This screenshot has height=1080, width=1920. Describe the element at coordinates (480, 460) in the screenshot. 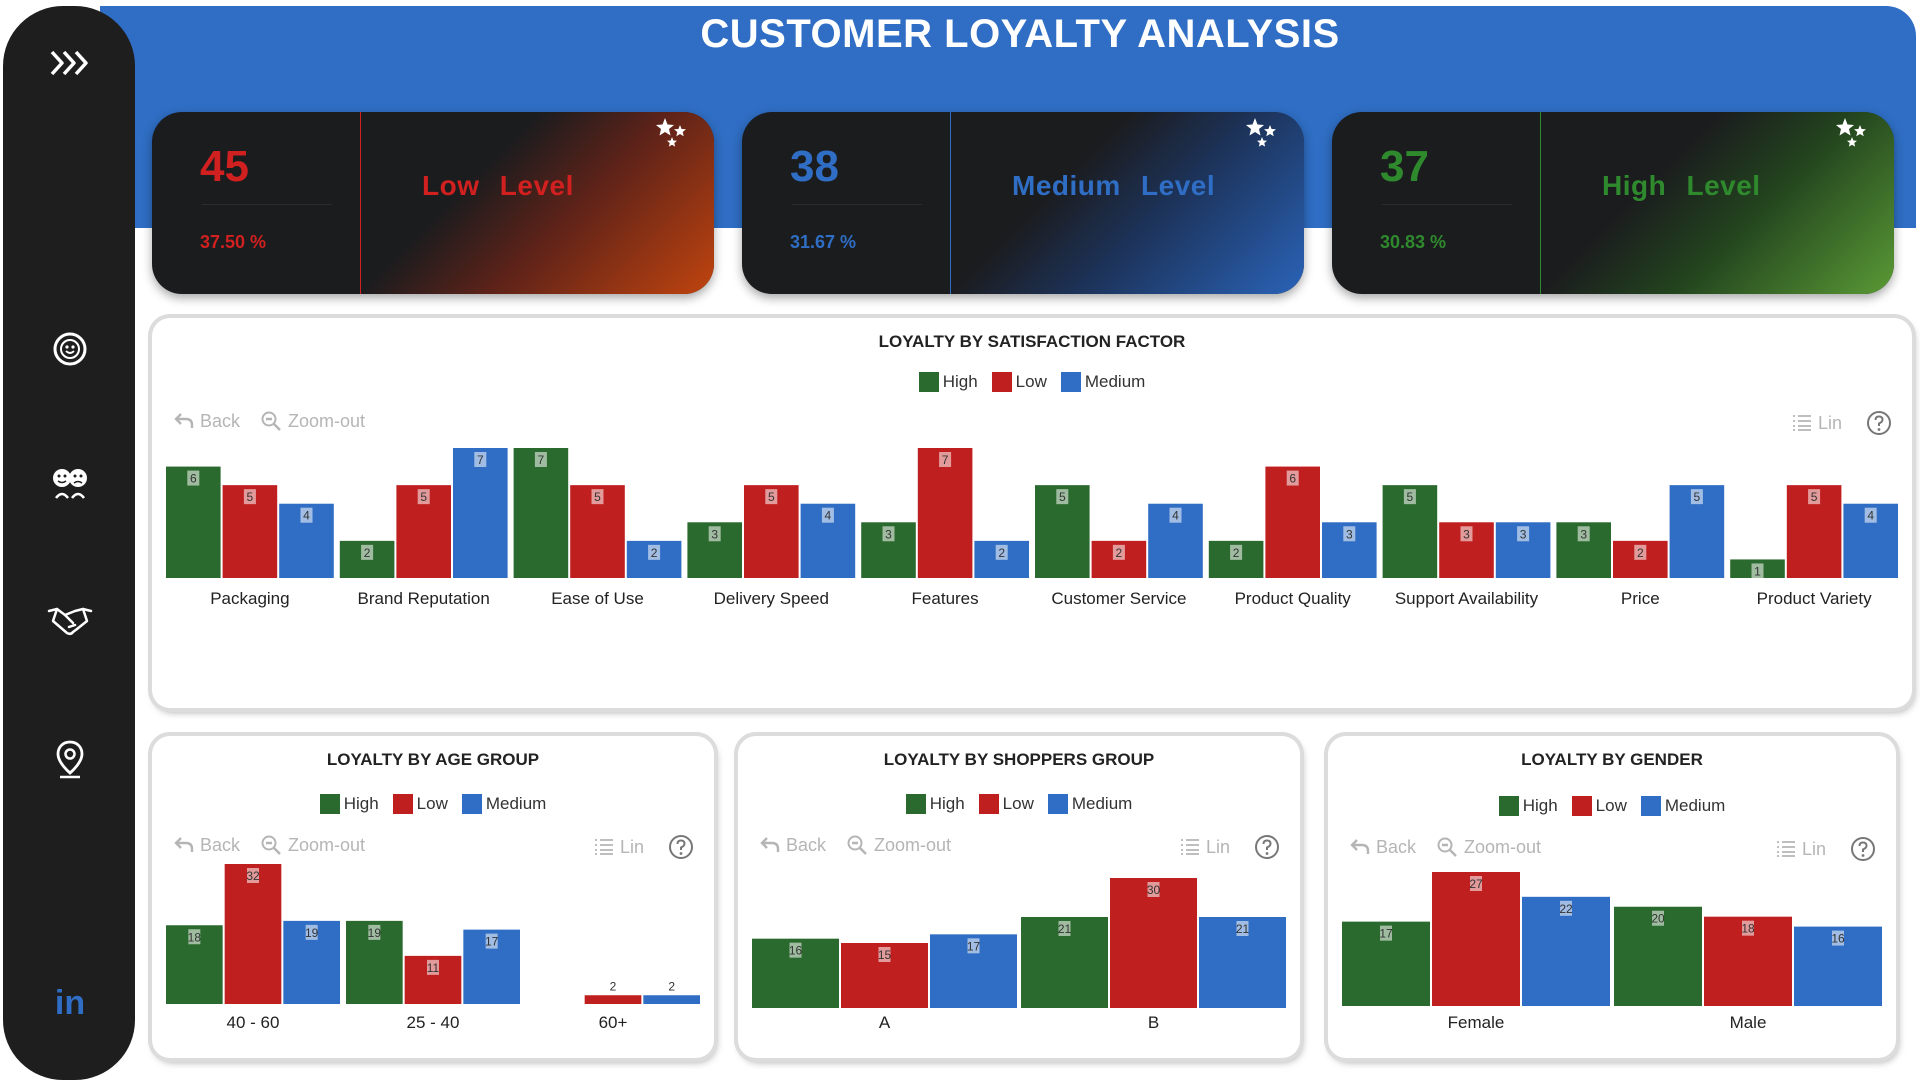

I see `data-label: 7` at that location.